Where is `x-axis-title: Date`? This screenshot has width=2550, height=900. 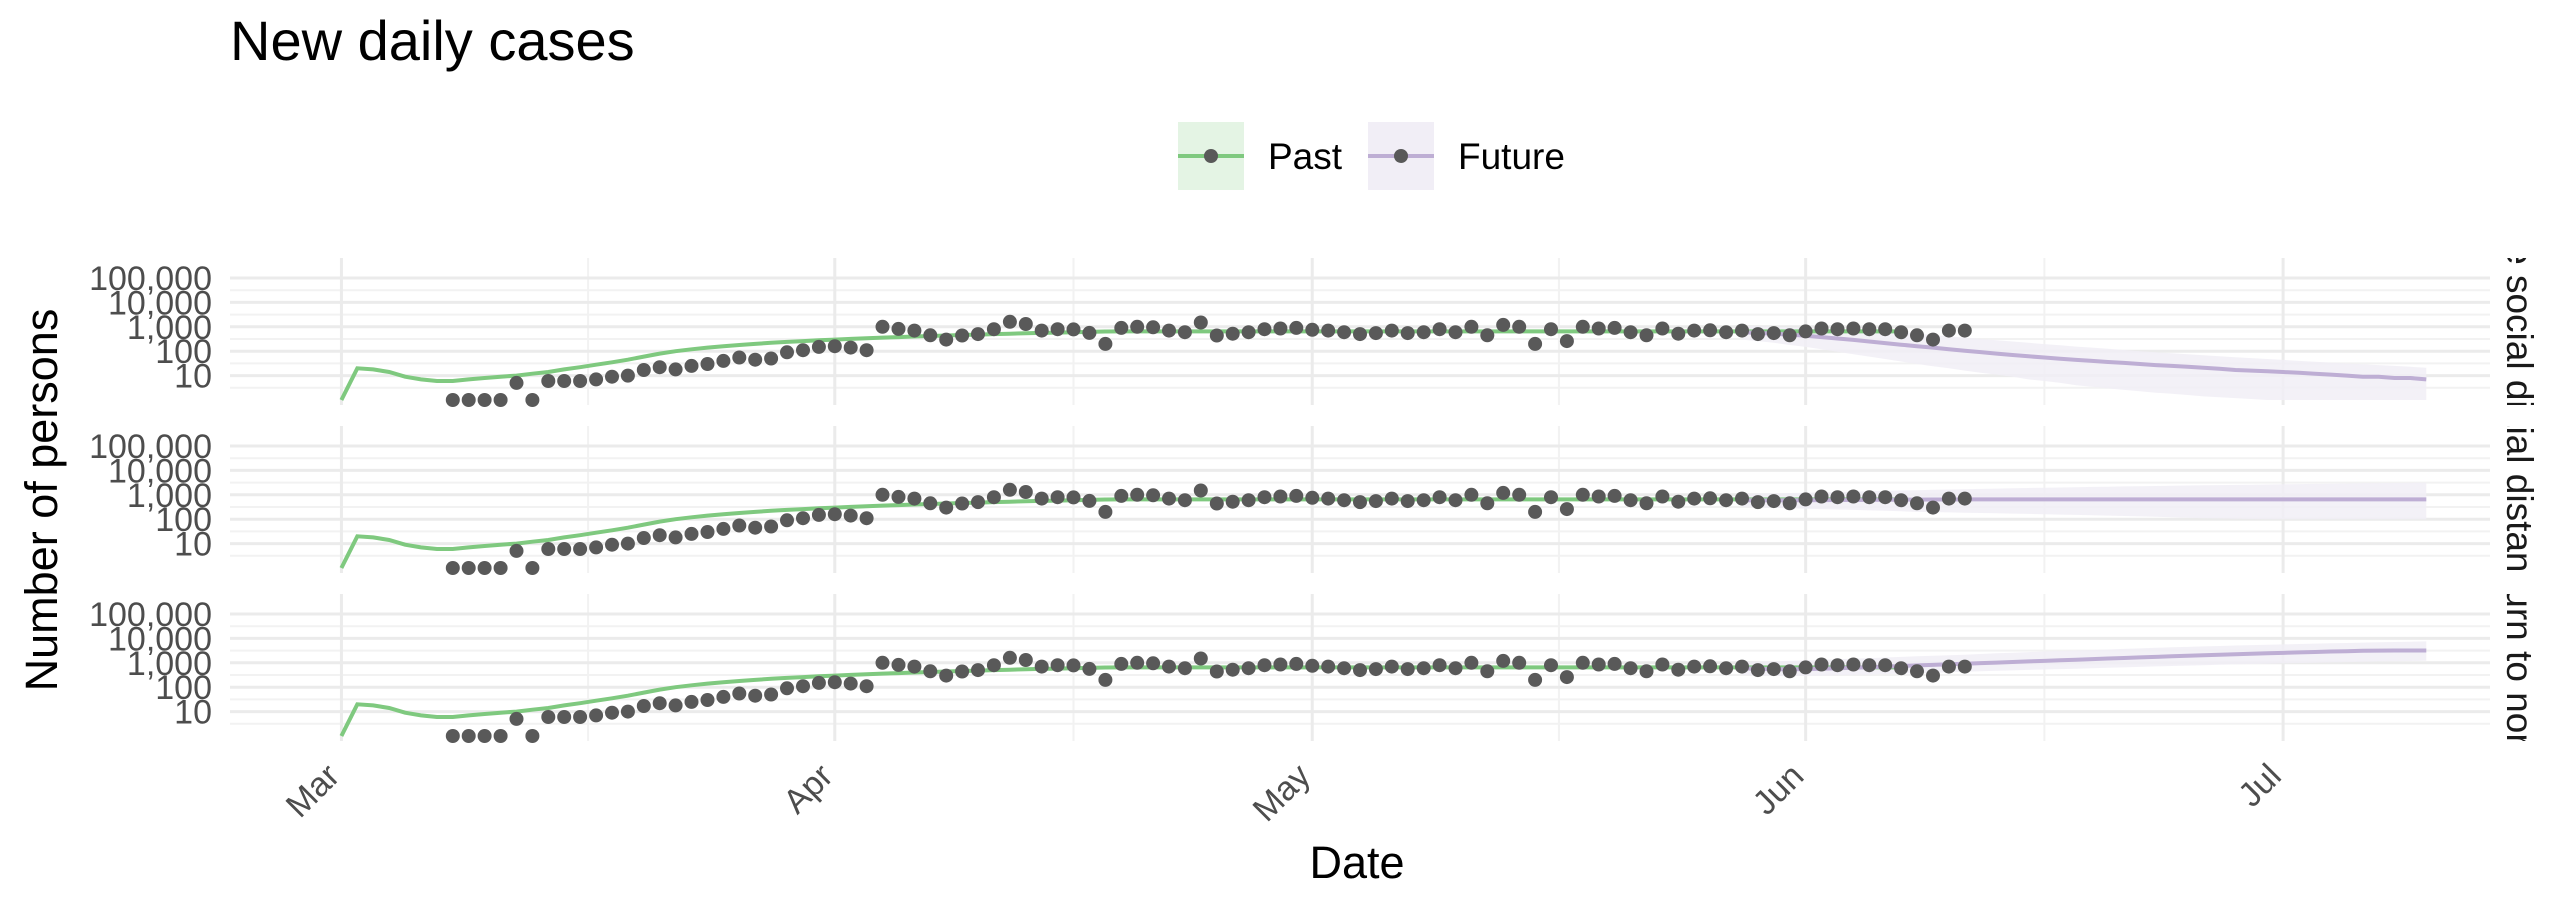
x-axis-title: Date is located at coordinates (1356, 862).